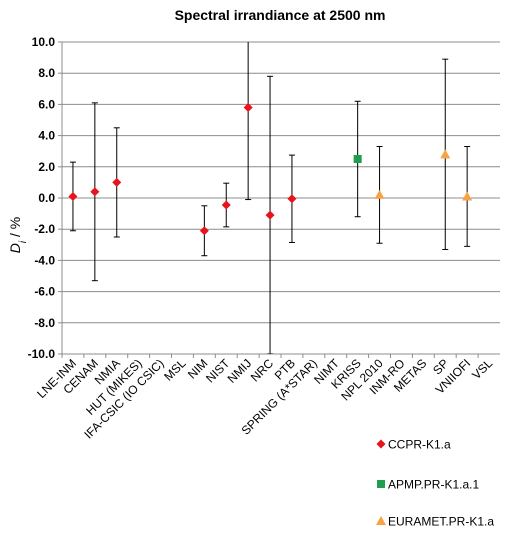 The image size is (521, 545). I want to click on legend-label: CCPR-K1.a, so click(419, 445).